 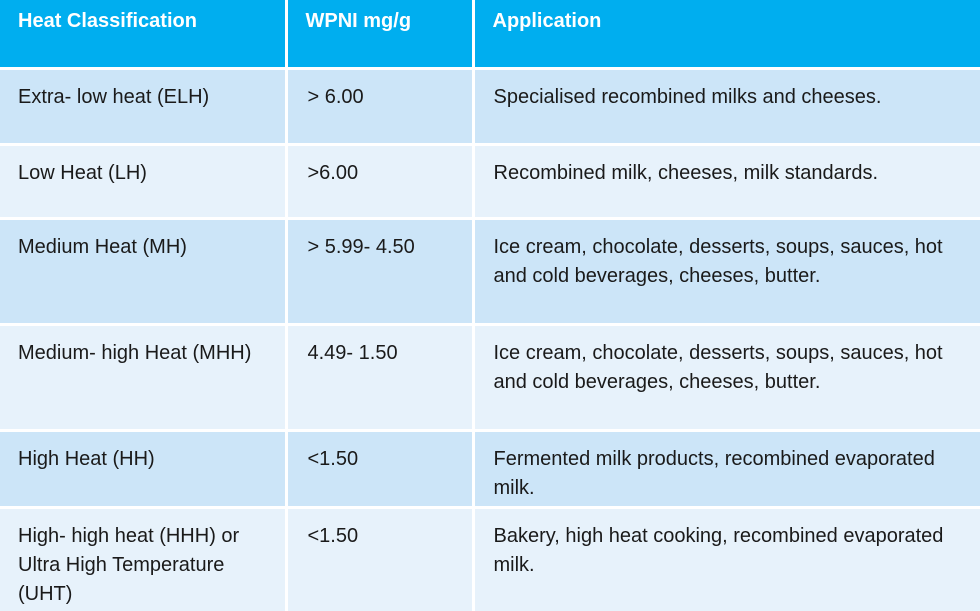 What do you see at coordinates (144, 378) in the screenshot?
I see `cell-classification: Medium- high Heat (MHH)` at bounding box center [144, 378].